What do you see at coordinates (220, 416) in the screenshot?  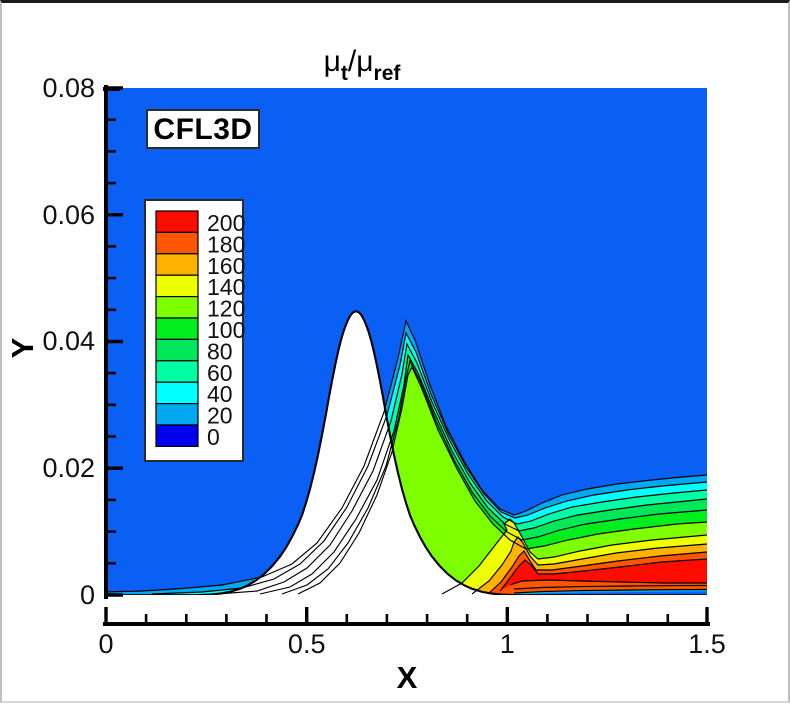 I see `legend-label-20: 20` at bounding box center [220, 416].